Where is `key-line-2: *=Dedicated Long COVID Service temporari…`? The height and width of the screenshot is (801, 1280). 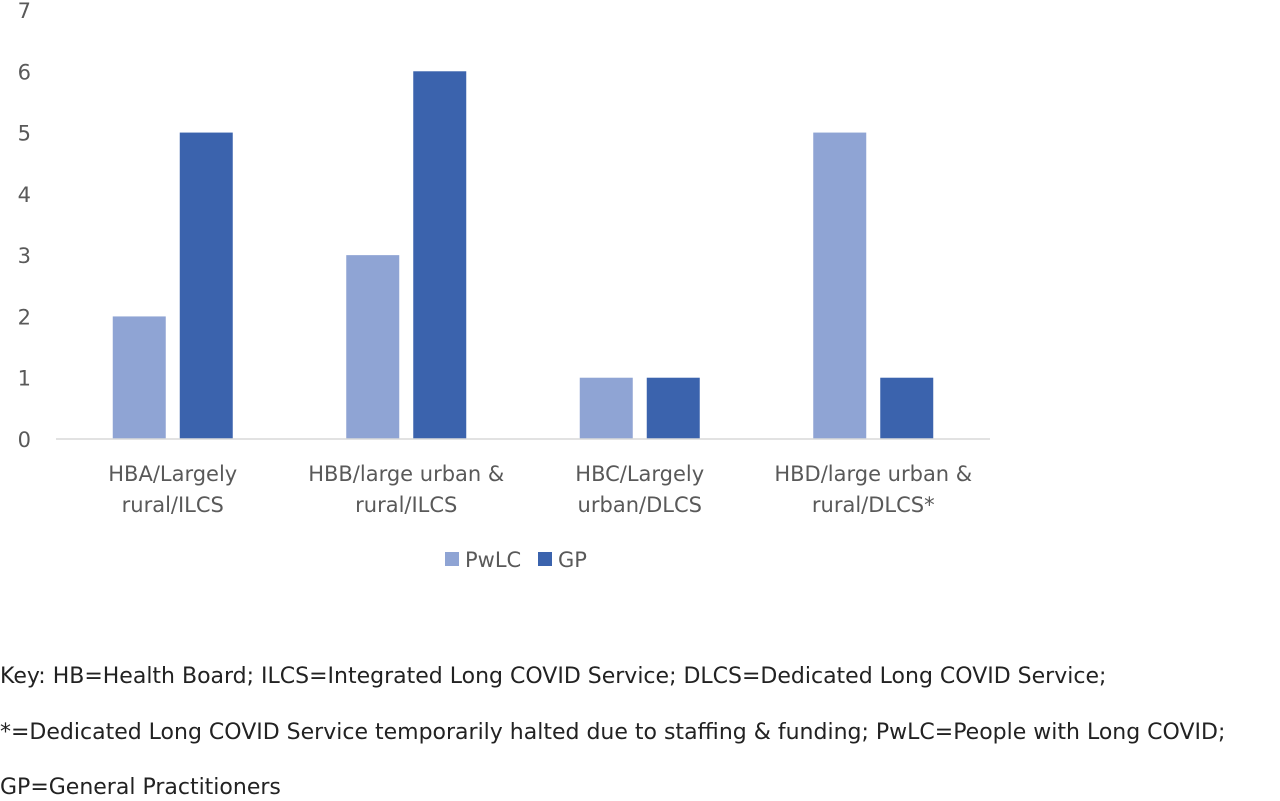 key-line-2: *=Dedicated Long COVID Service temporari… is located at coordinates (613, 732).